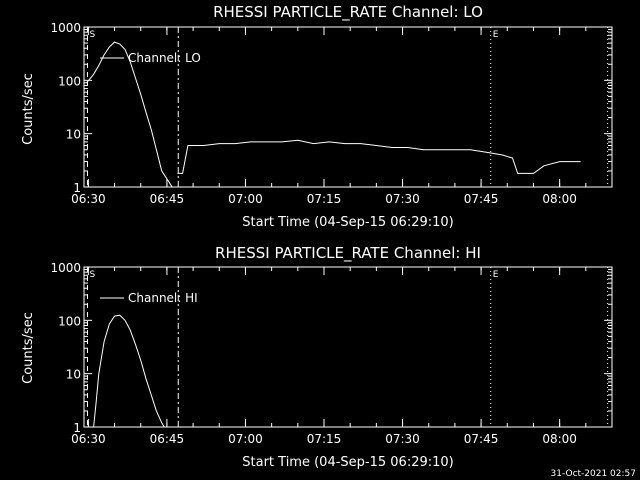 The width and height of the screenshot is (640, 480). I want to click on panel-2-x-tick-label: 07:00, so click(245, 439).